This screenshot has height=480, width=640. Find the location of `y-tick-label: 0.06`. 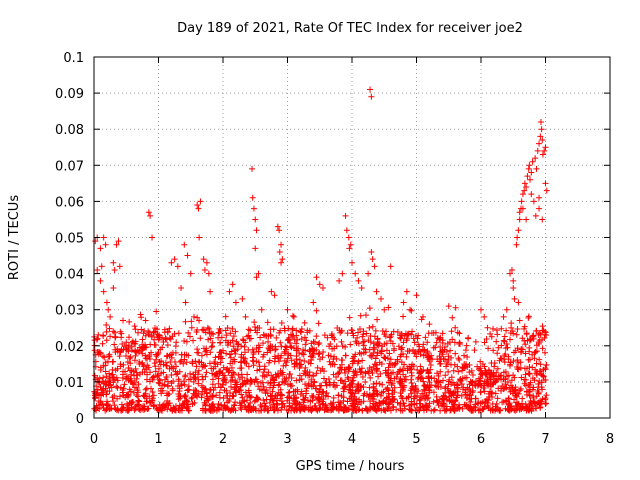

y-tick-label: 0.06 is located at coordinates (69, 202).